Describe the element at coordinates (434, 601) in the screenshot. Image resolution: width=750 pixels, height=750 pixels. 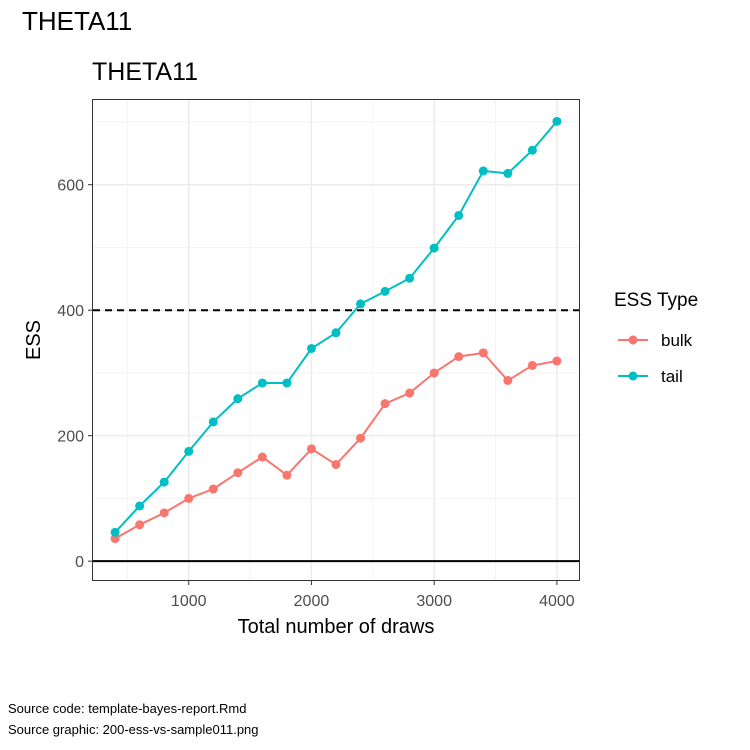
I see `x-tick-label: 3000` at that location.